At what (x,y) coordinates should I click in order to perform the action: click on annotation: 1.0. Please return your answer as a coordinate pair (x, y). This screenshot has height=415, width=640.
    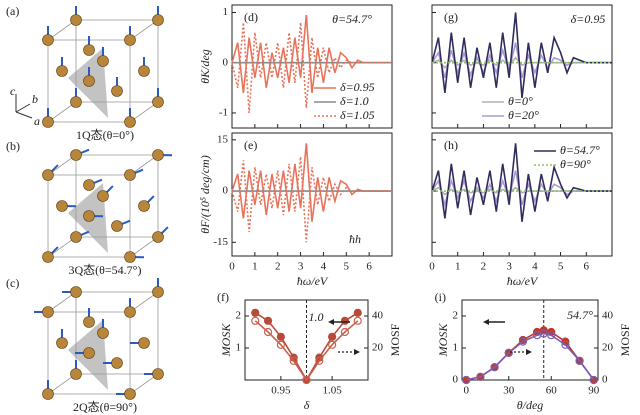
    Looking at the image, I should click on (316, 317).